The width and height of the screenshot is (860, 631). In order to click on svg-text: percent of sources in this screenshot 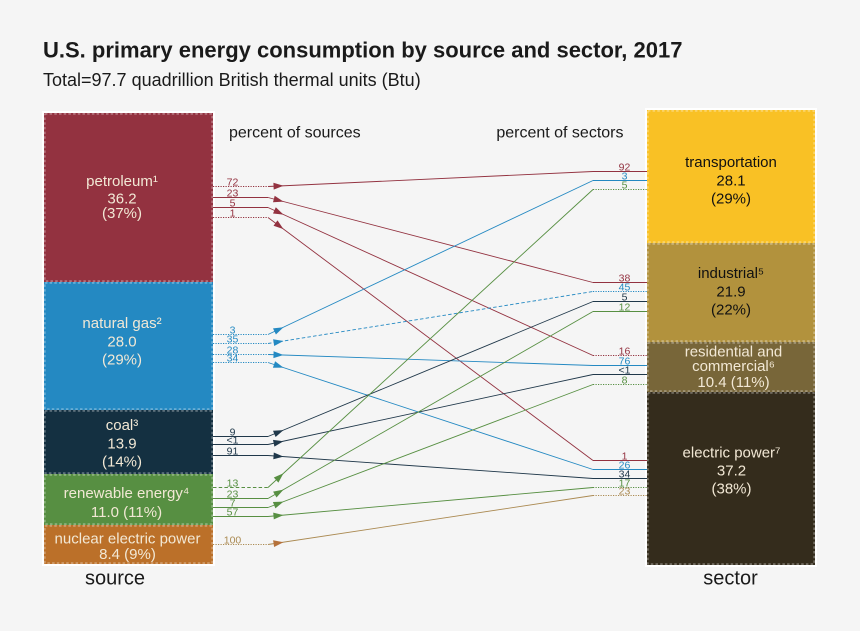, I will do `click(295, 133)`.